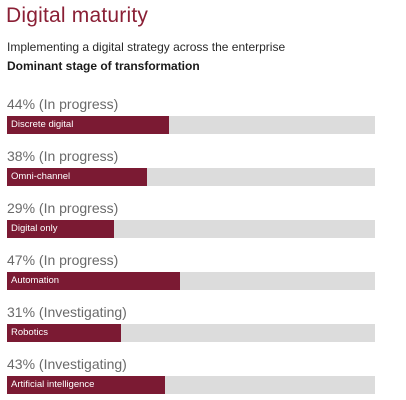 The width and height of the screenshot is (406, 400). What do you see at coordinates (77, 15) in the screenshot?
I see `chart-title: Digital maturity` at bounding box center [77, 15].